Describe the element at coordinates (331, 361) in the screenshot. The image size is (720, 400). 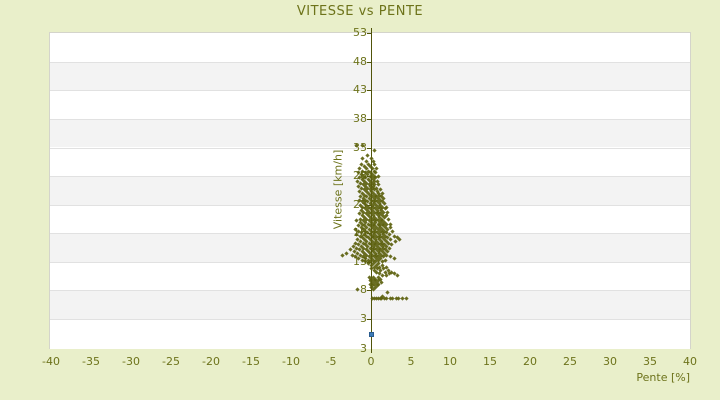
I see `x-tick-label: -5` at that location.